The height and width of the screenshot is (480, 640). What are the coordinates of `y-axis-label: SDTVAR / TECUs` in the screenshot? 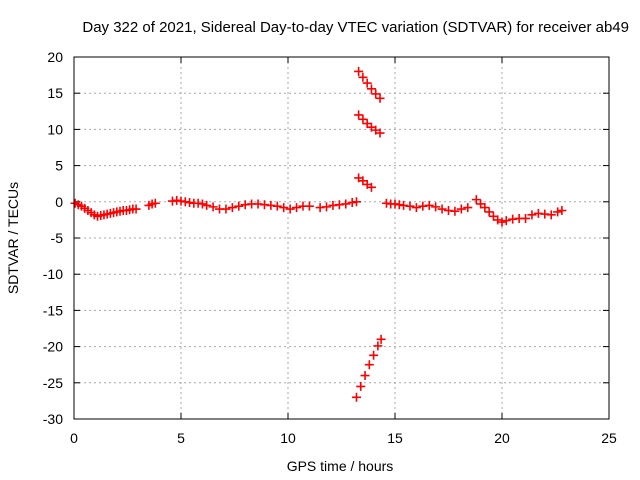 It's located at (13, 238).